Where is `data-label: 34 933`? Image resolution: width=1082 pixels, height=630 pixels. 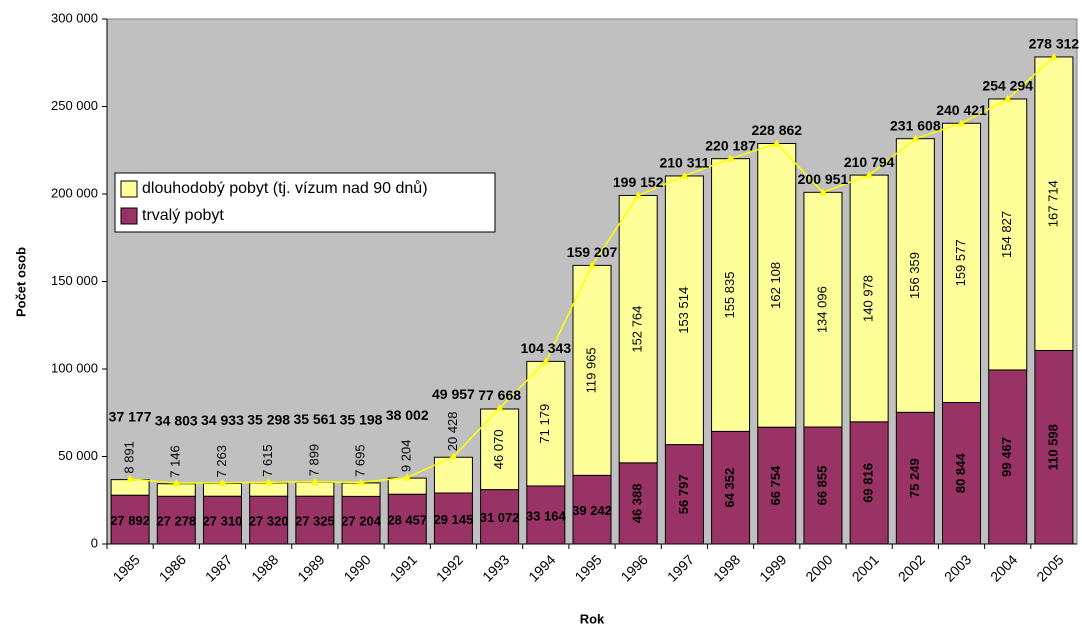
data-label: 34 933 is located at coordinates (222, 420).